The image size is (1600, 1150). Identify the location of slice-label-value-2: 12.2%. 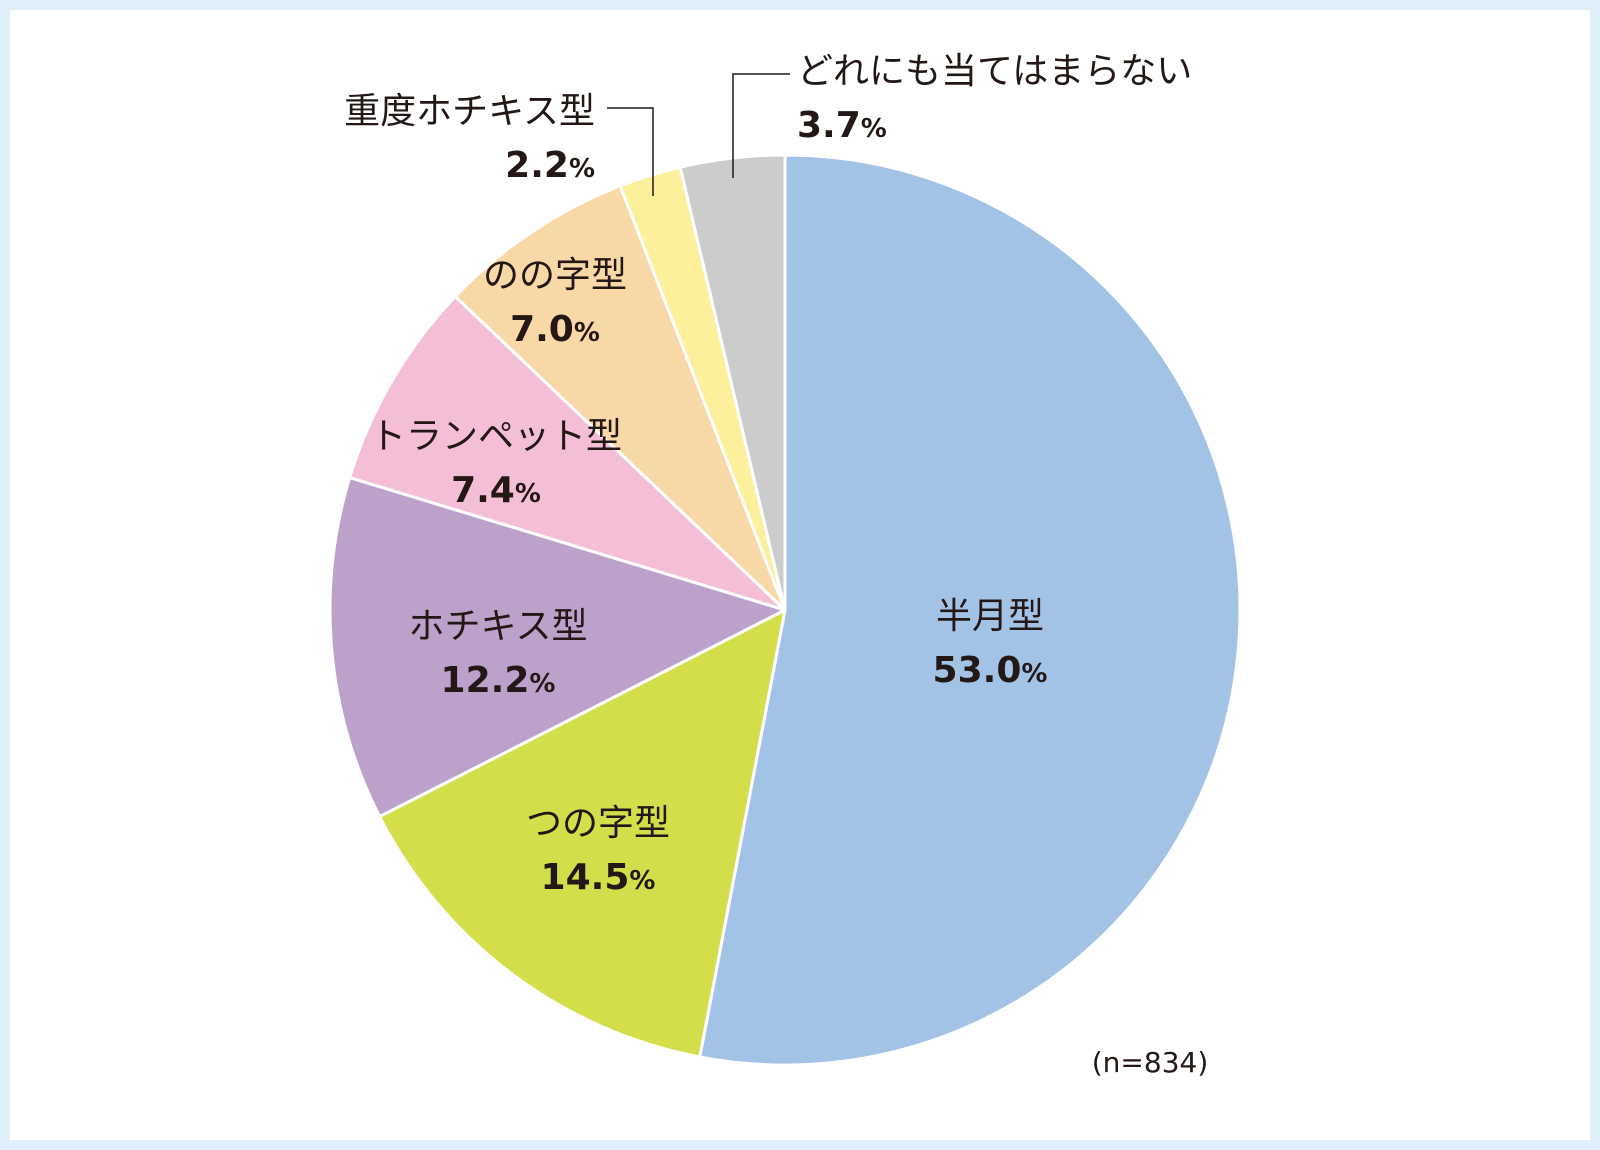
(498, 680).